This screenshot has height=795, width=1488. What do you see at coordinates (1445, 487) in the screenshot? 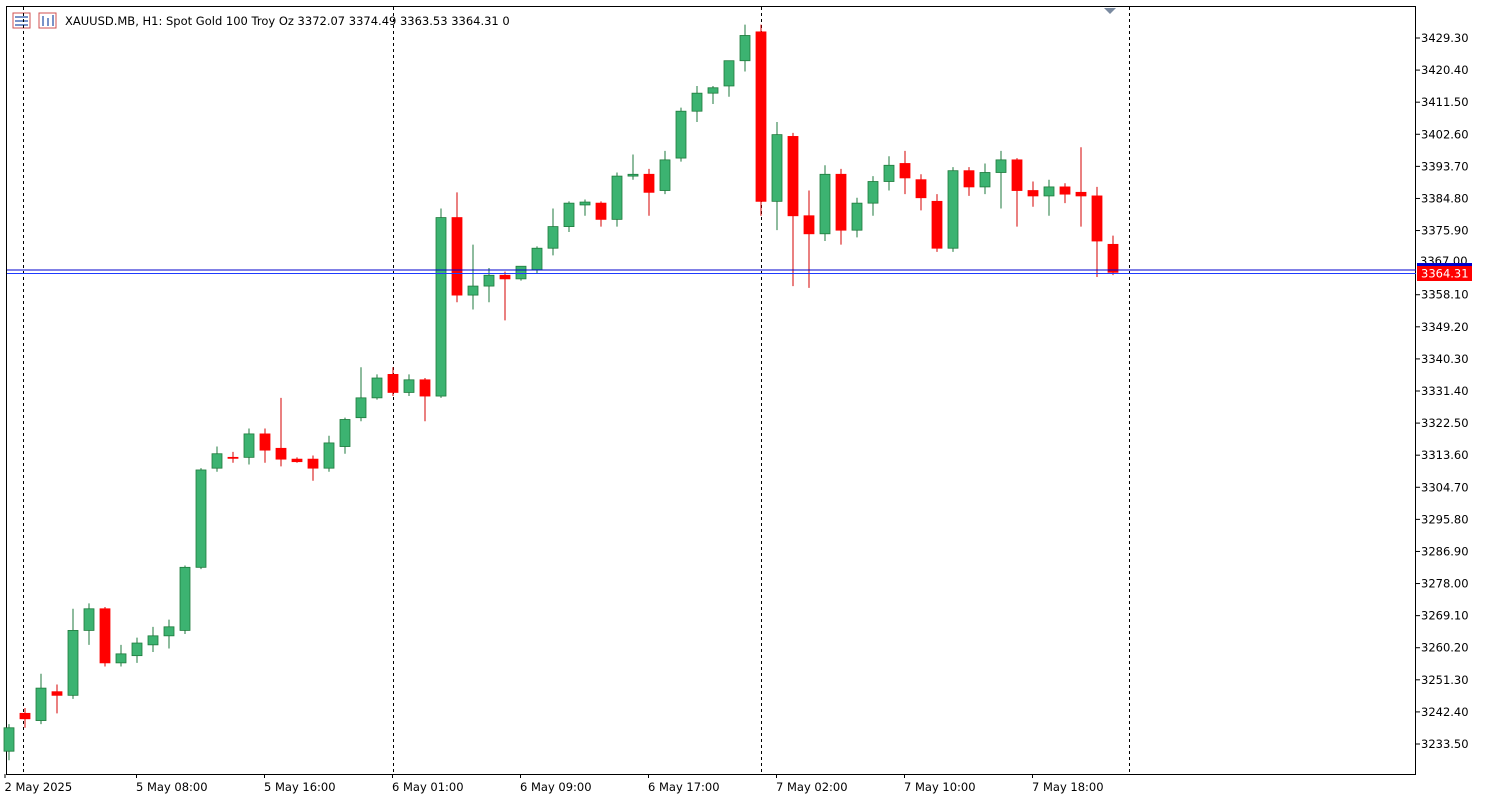
I see `price-tick-label: 3304.70` at bounding box center [1445, 487].